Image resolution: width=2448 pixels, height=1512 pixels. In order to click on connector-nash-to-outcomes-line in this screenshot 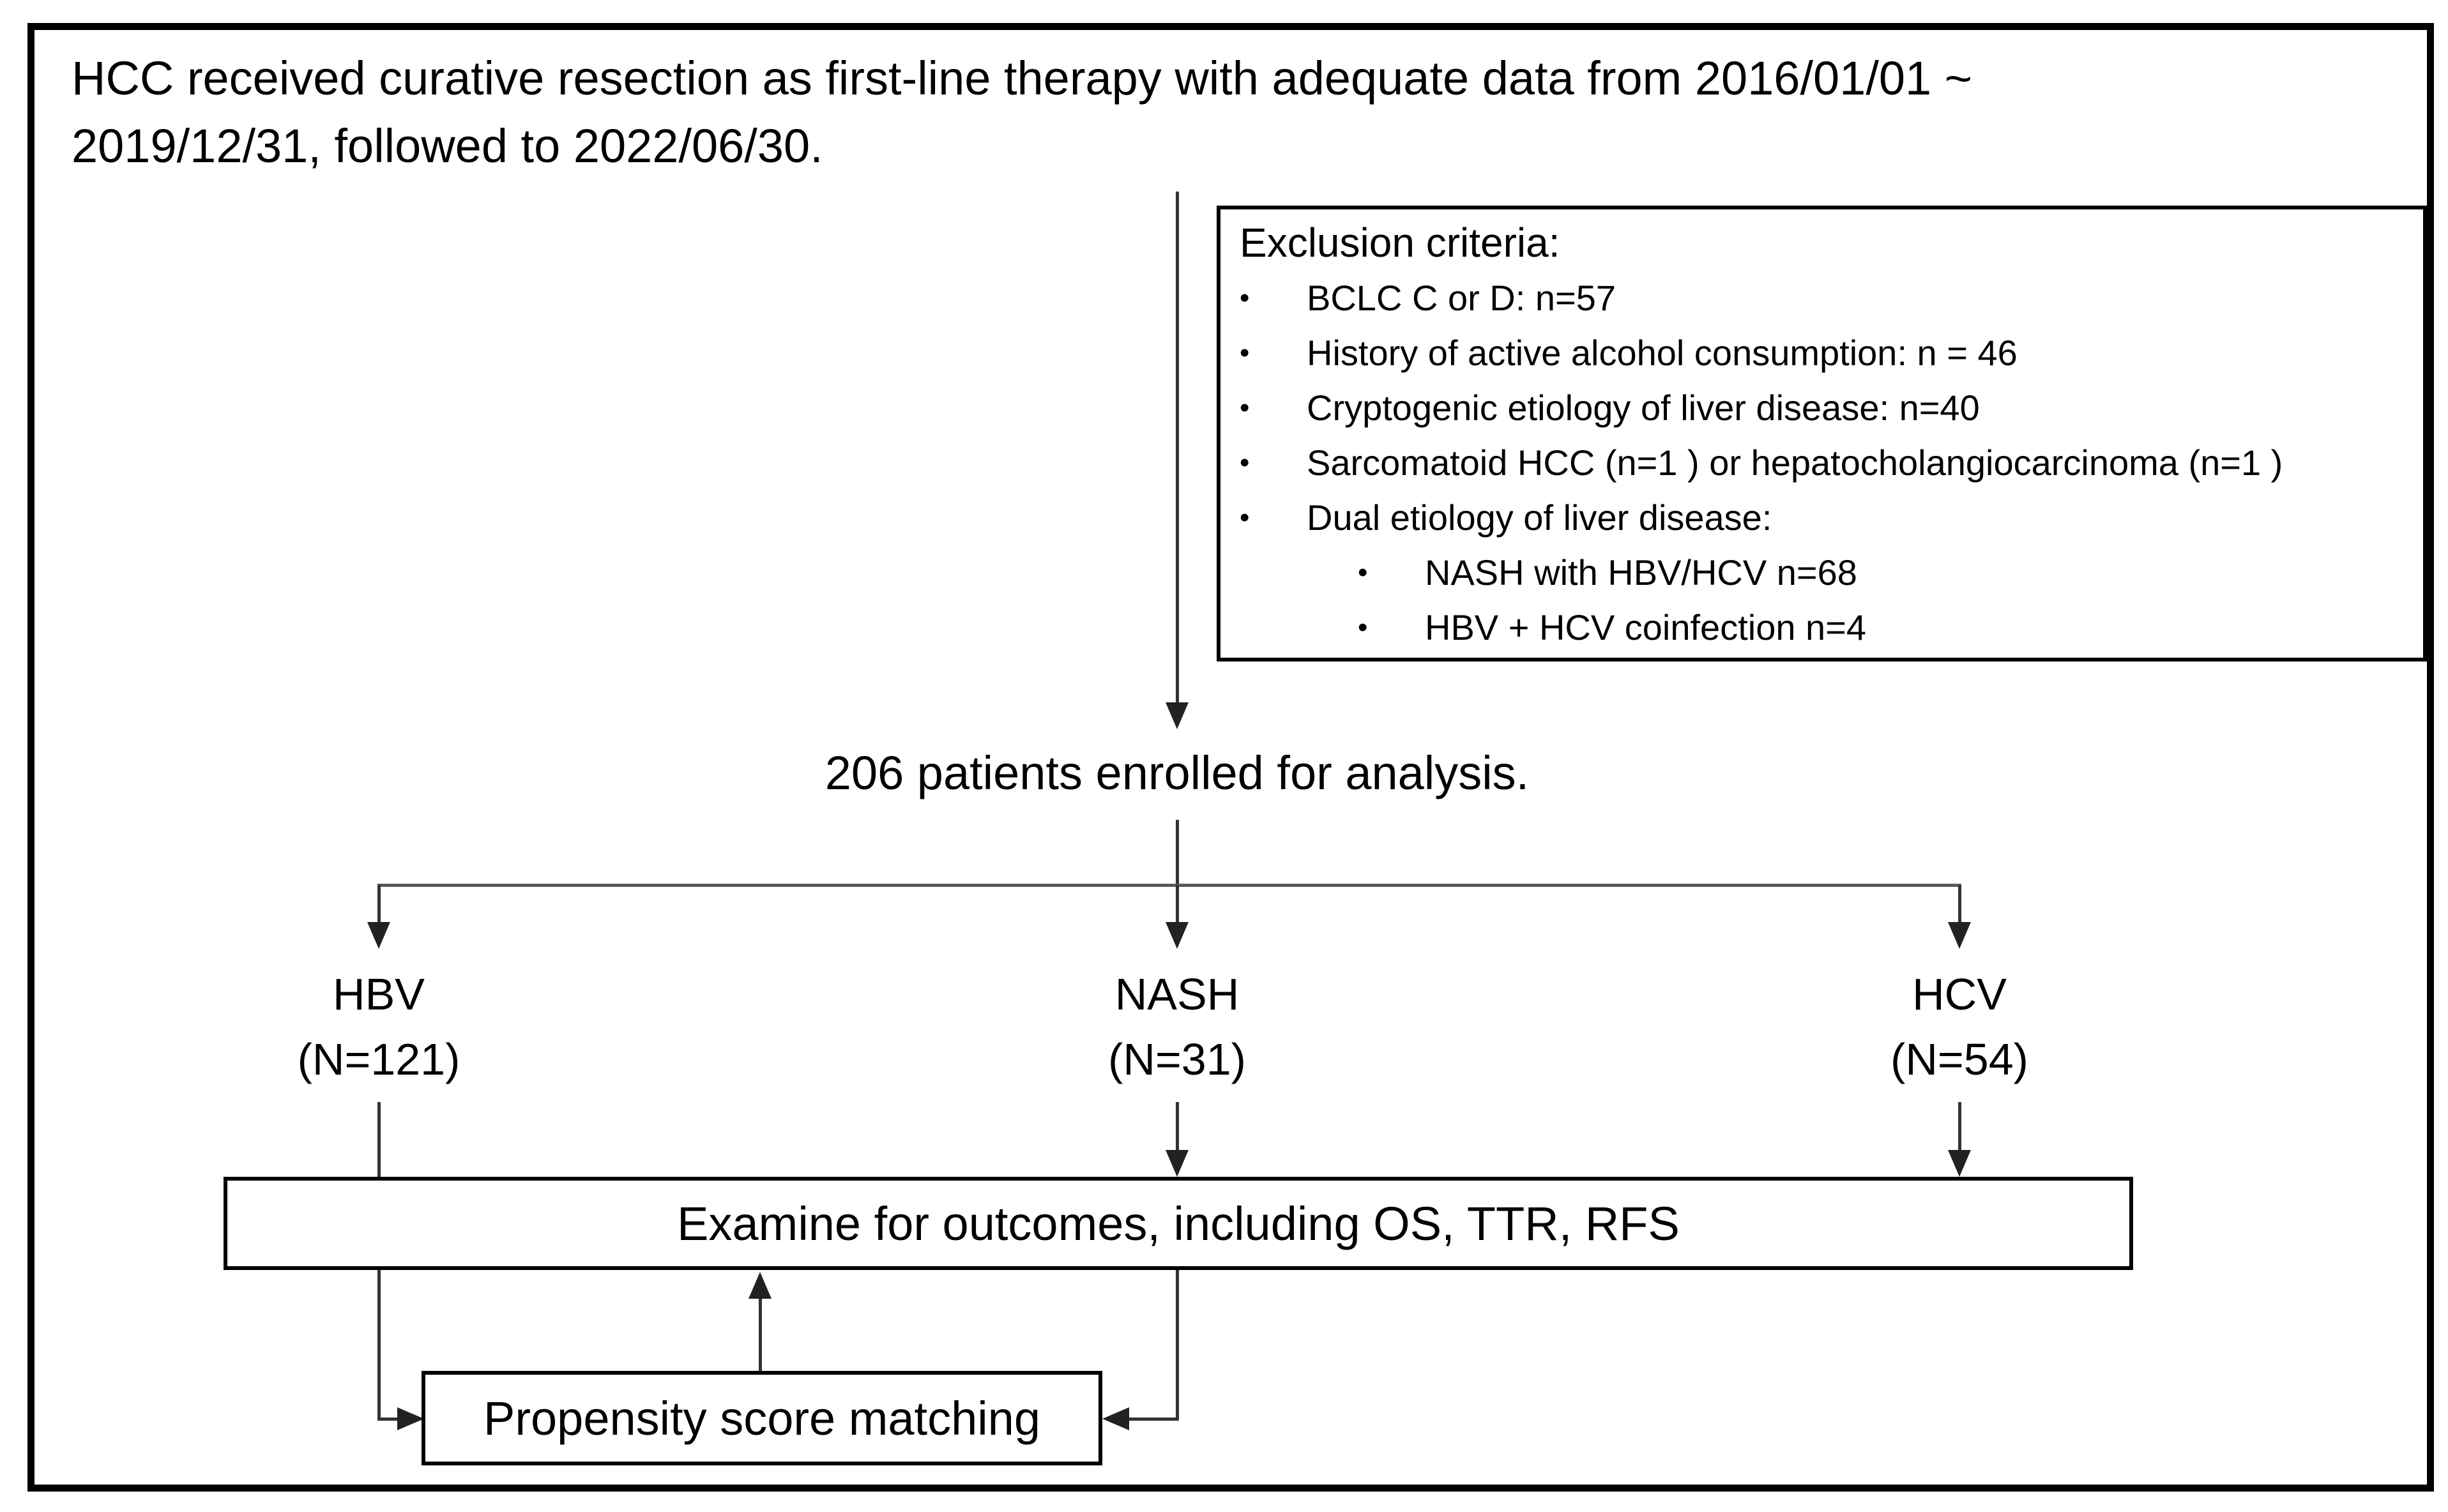, I will do `click(1177, 1127)`.